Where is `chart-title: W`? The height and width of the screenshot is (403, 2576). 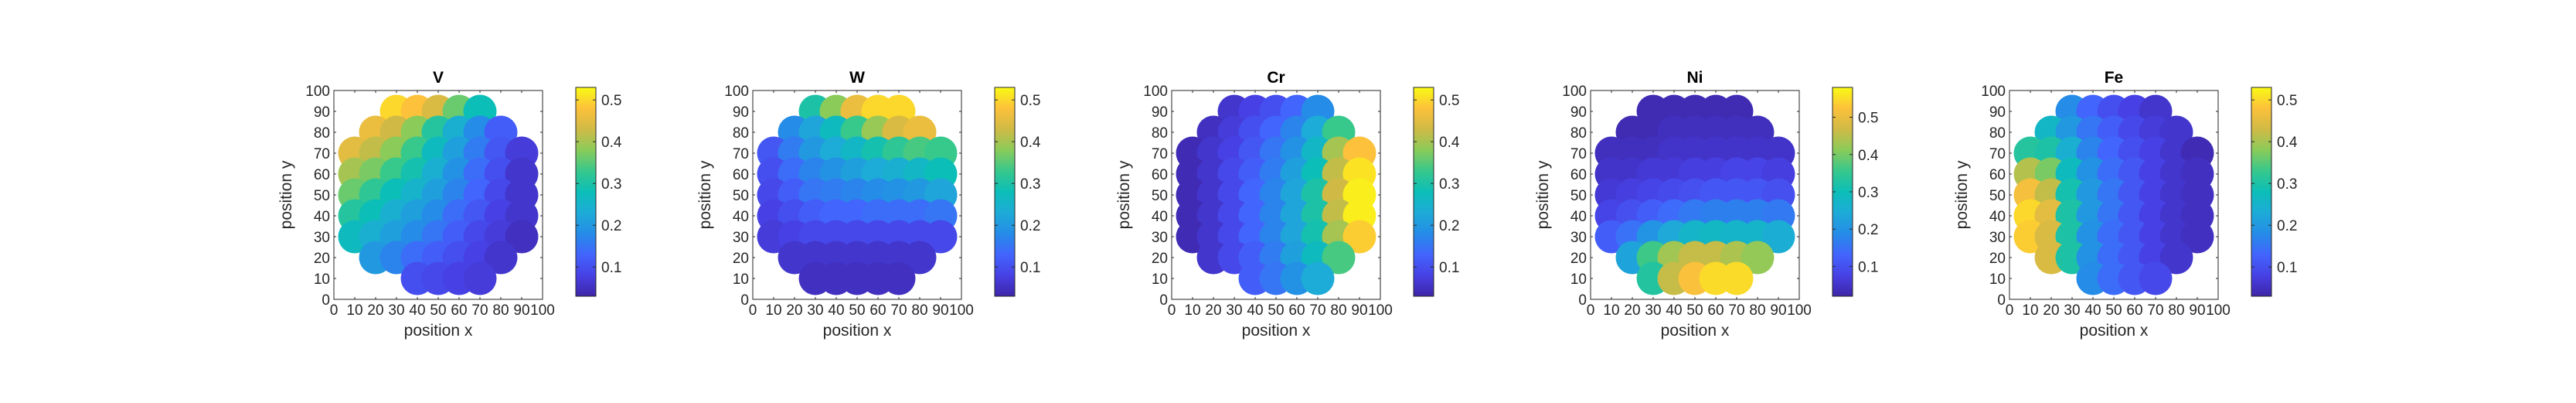
chart-title: W is located at coordinates (857, 78).